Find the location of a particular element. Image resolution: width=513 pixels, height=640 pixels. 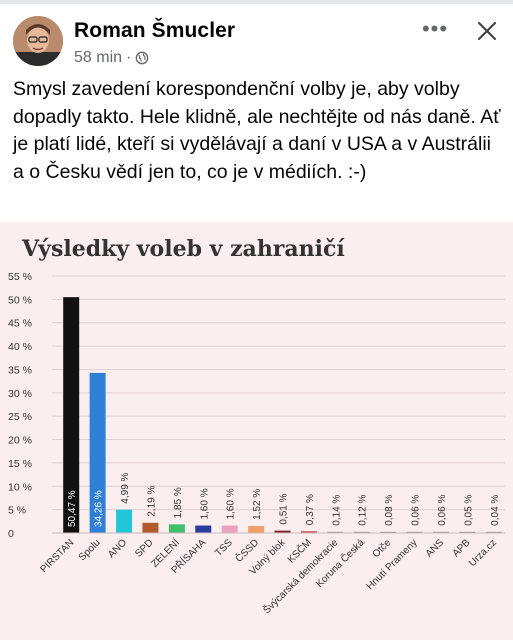

x-tick-label: ANO is located at coordinates (117, 548).